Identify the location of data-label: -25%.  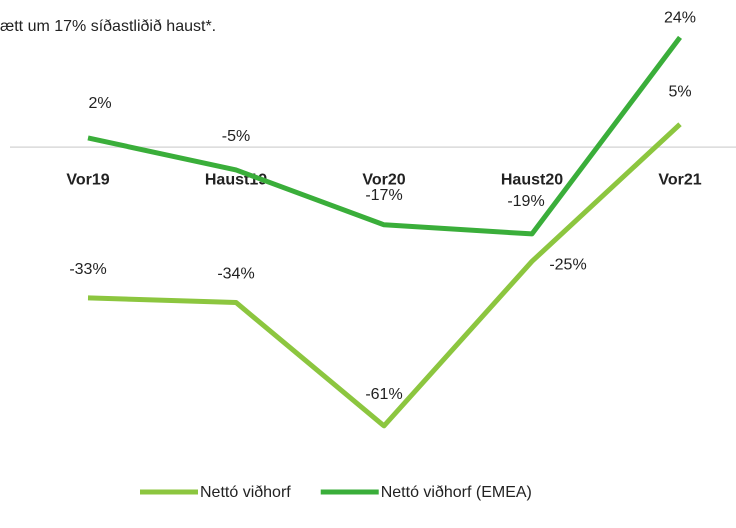
(567, 265).